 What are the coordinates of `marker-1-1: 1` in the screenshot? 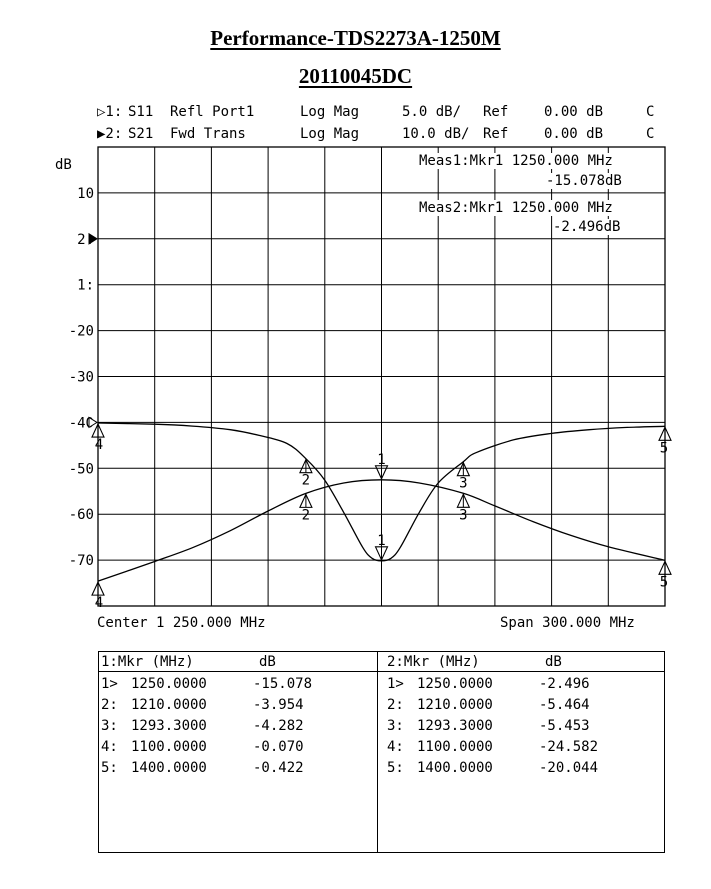 It's located at (381, 547).